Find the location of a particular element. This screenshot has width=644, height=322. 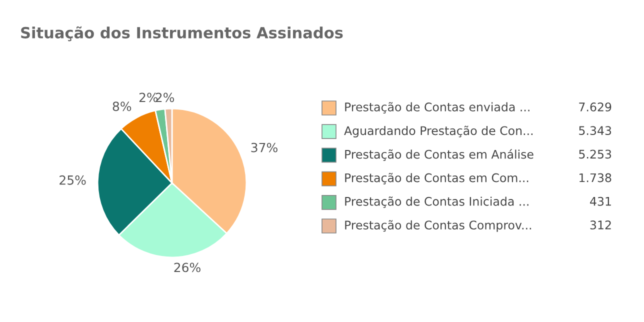

text: 312 is located at coordinates (600, 225).